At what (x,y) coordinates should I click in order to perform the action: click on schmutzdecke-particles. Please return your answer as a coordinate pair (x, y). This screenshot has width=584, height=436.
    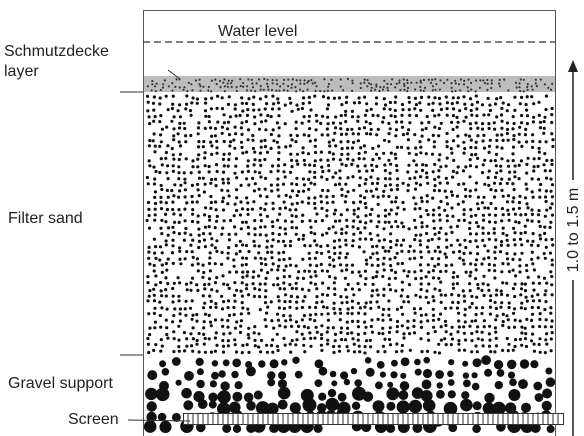
    Looking at the image, I should click on (350, 85).